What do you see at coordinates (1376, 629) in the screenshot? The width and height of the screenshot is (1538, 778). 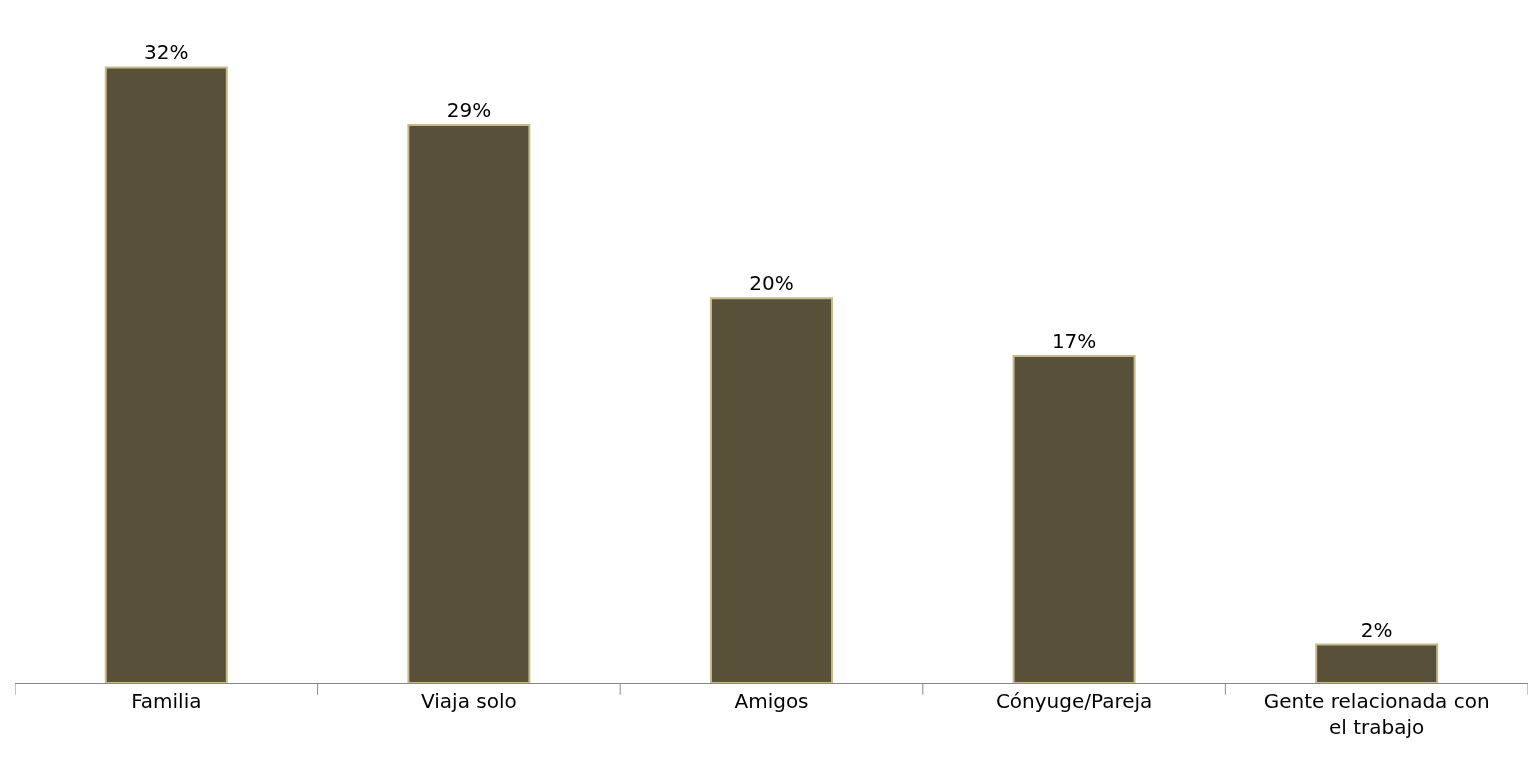 I see `data-label: 2%` at bounding box center [1376, 629].